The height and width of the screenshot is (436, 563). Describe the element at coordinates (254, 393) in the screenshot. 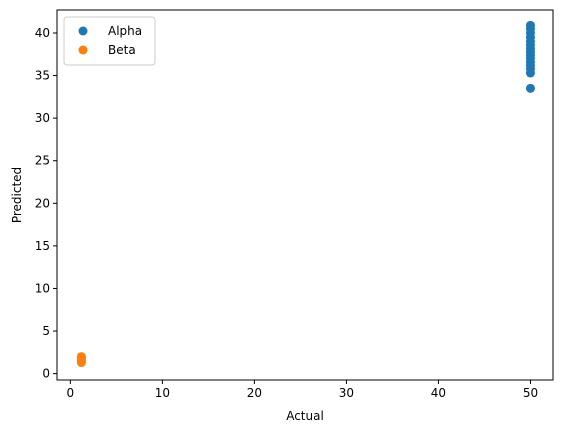

I see `x-tick-label: 20` at that location.